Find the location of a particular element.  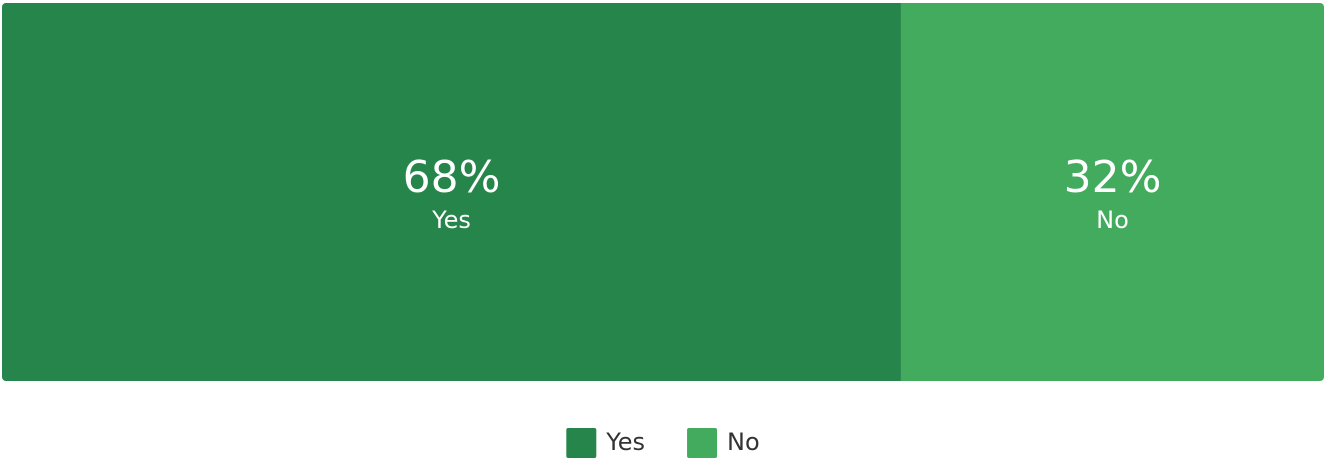

legend-label: No is located at coordinates (743, 442).